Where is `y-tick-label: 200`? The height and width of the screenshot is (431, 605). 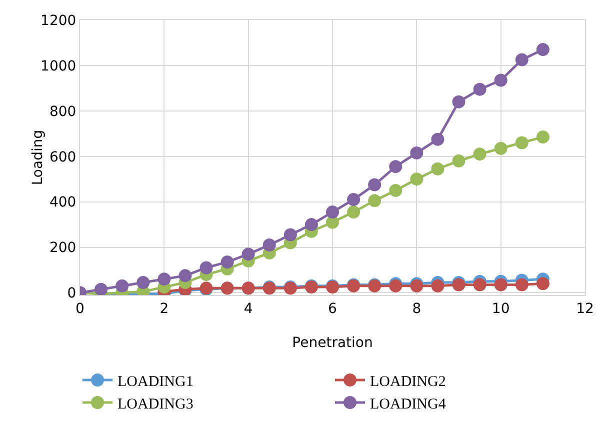 y-tick-label: 200 is located at coordinates (62, 248).